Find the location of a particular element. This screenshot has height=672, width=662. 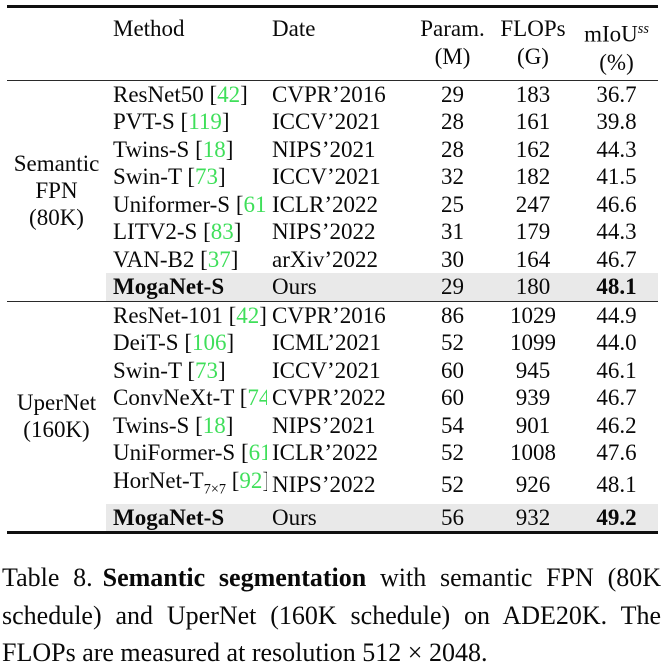

method-name: ResNet50 is located at coordinates (158, 94).